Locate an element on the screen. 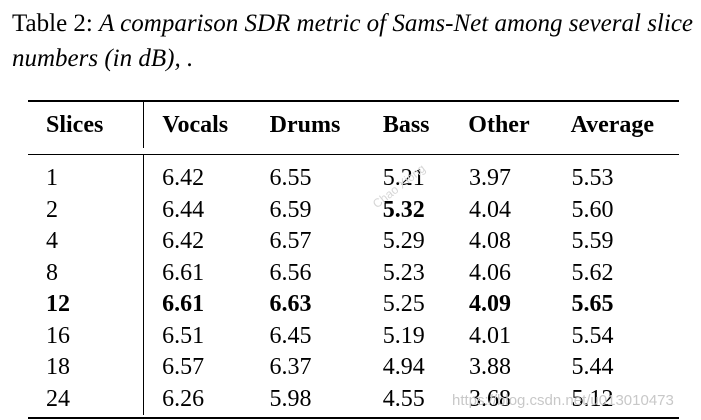 This screenshot has width=701, height=420. col-header-slices: Slices is located at coordinates (86, 125).